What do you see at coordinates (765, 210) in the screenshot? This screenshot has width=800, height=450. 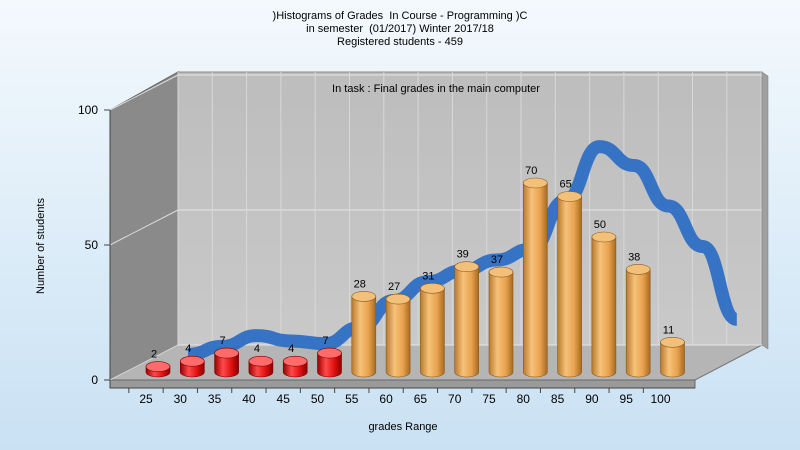 I see `back-wall-right-edge` at bounding box center [765, 210].